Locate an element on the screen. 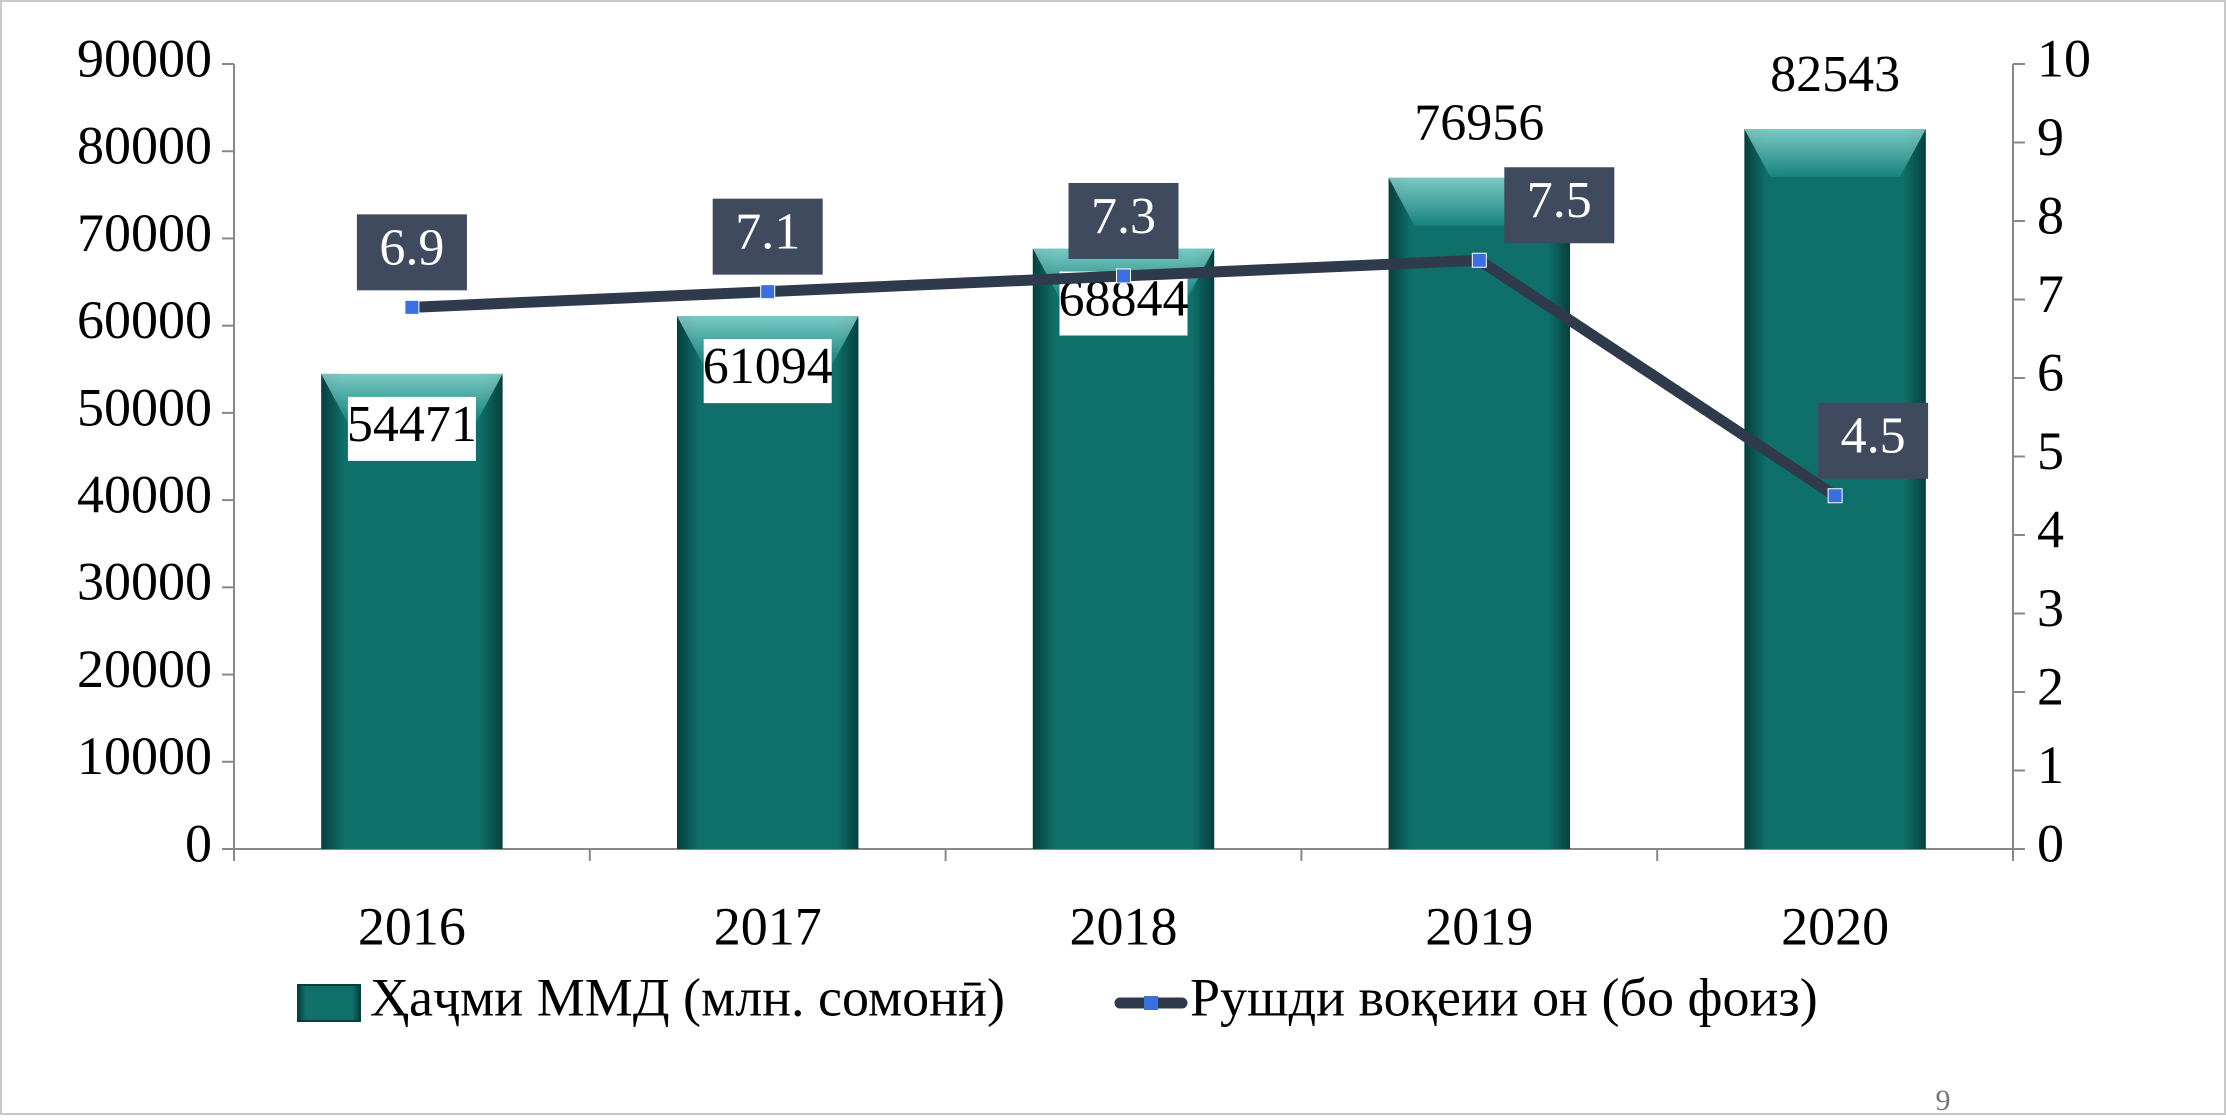 This screenshot has height=1120, width=2226. value-label: 61094 is located at coordinates (768, 366).